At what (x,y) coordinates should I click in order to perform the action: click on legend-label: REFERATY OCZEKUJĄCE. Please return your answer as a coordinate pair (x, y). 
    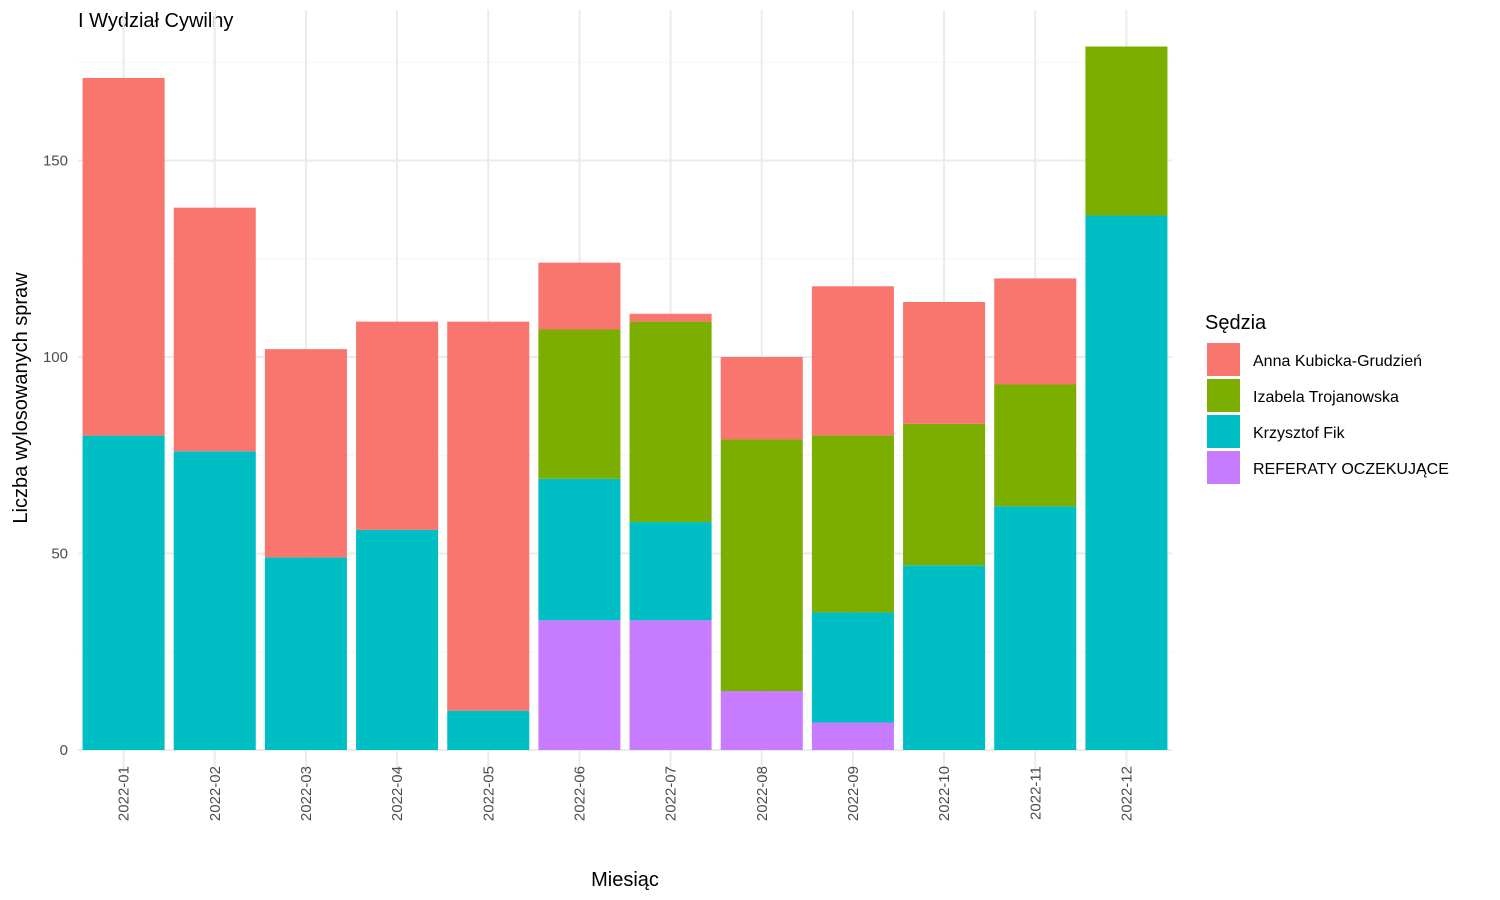
    Looking at the image, I should click on (1351, 469).